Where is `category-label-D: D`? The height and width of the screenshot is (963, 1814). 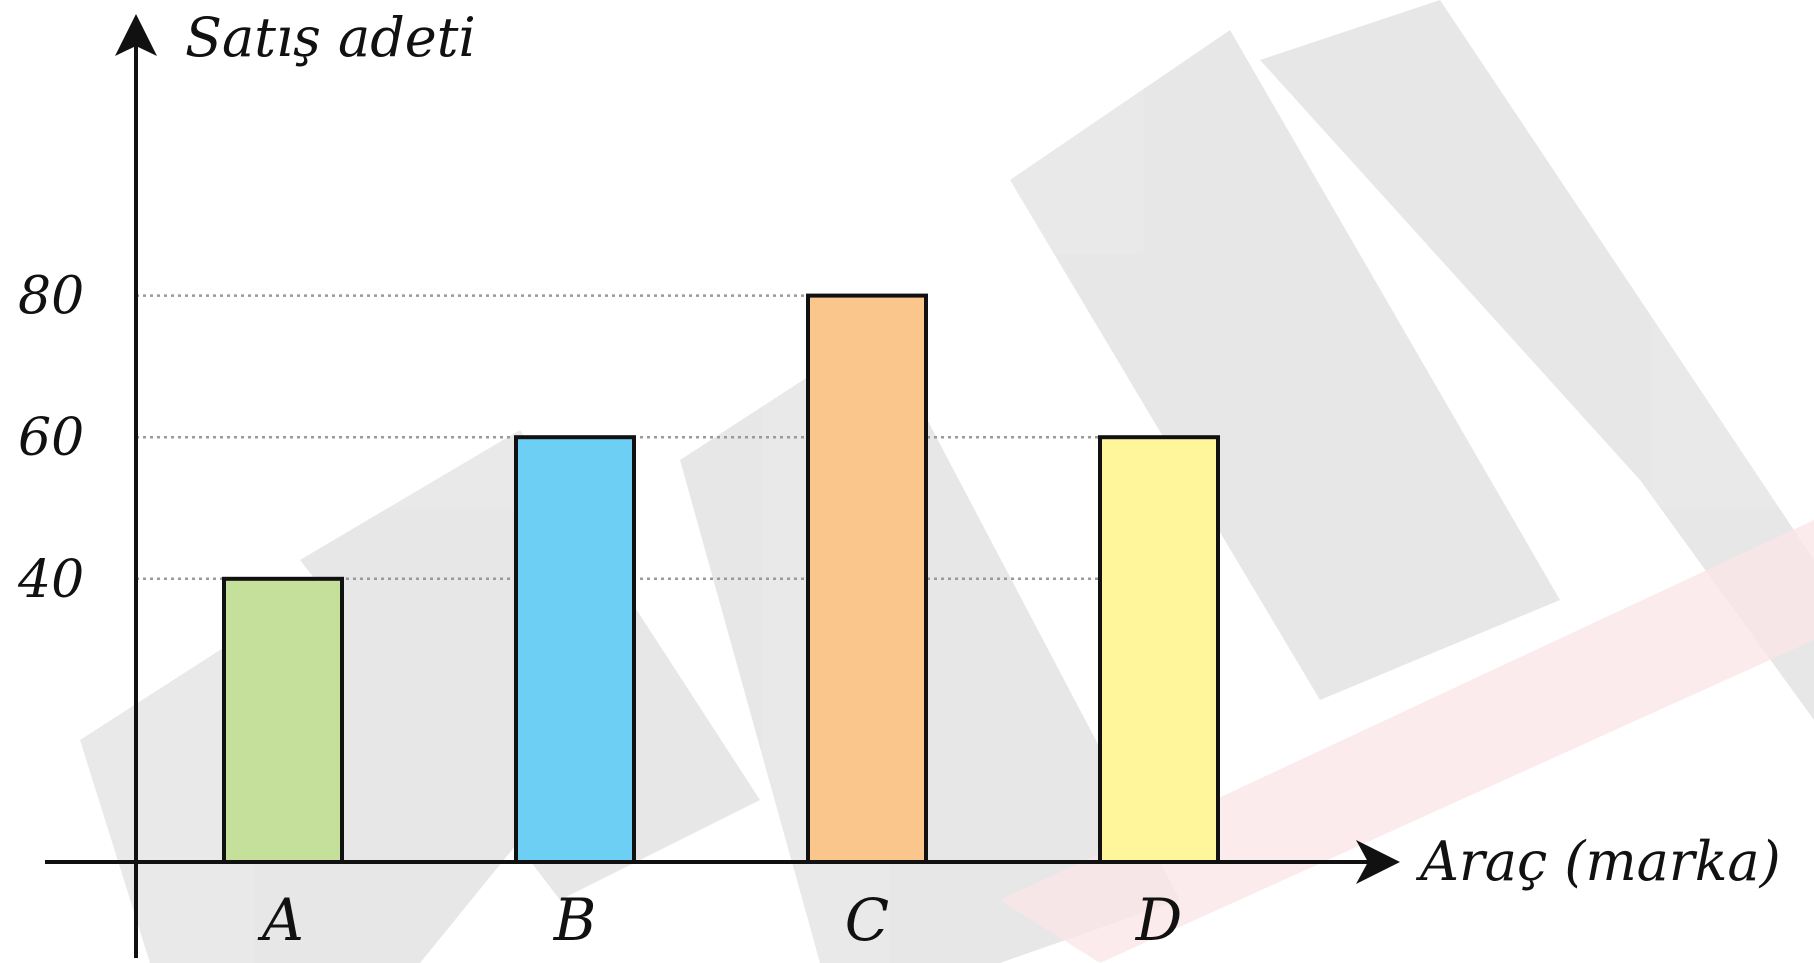 category-label-D: D is located at coordinates (1159, 920).